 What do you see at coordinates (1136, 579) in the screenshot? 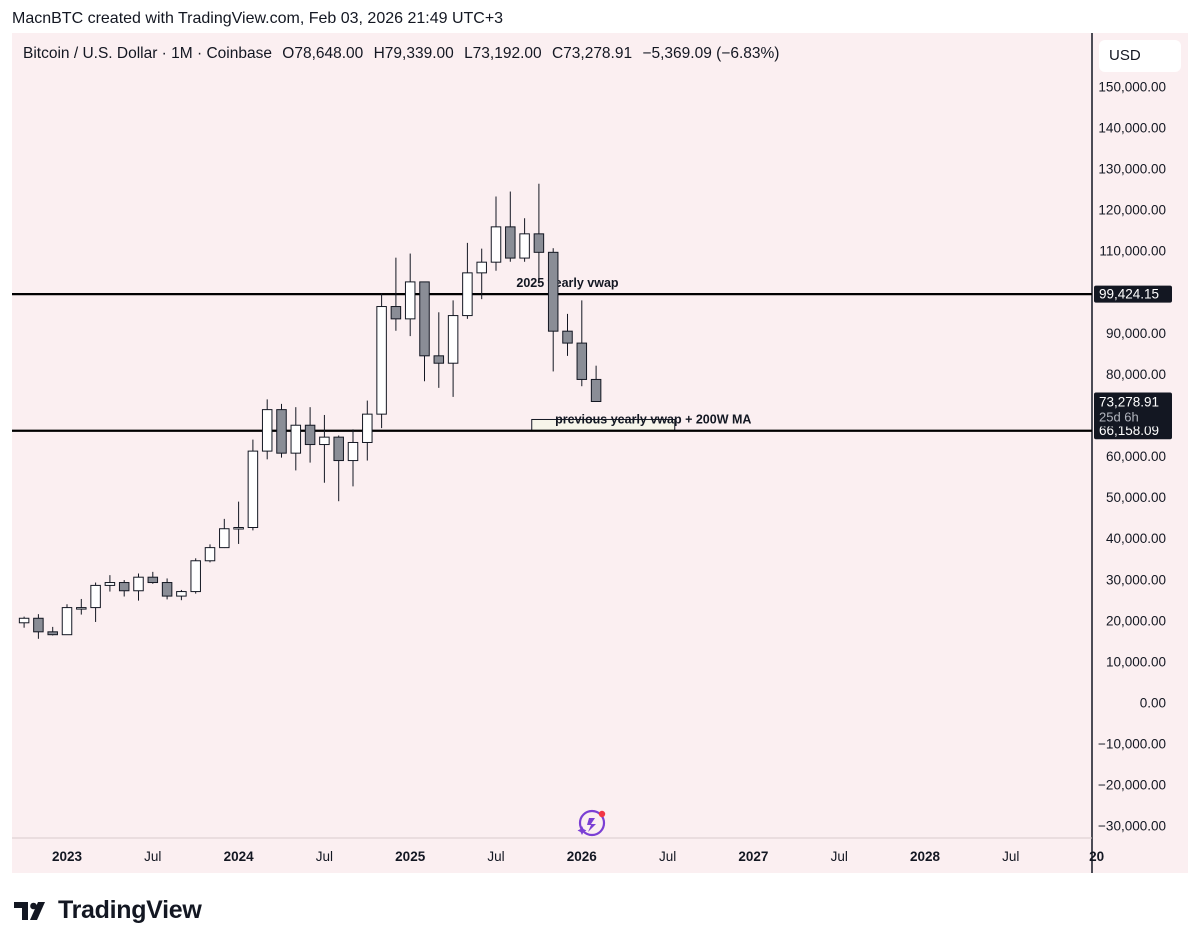
I see `y-tick-label: 30,000.00` at bounding box center [1136, 579].